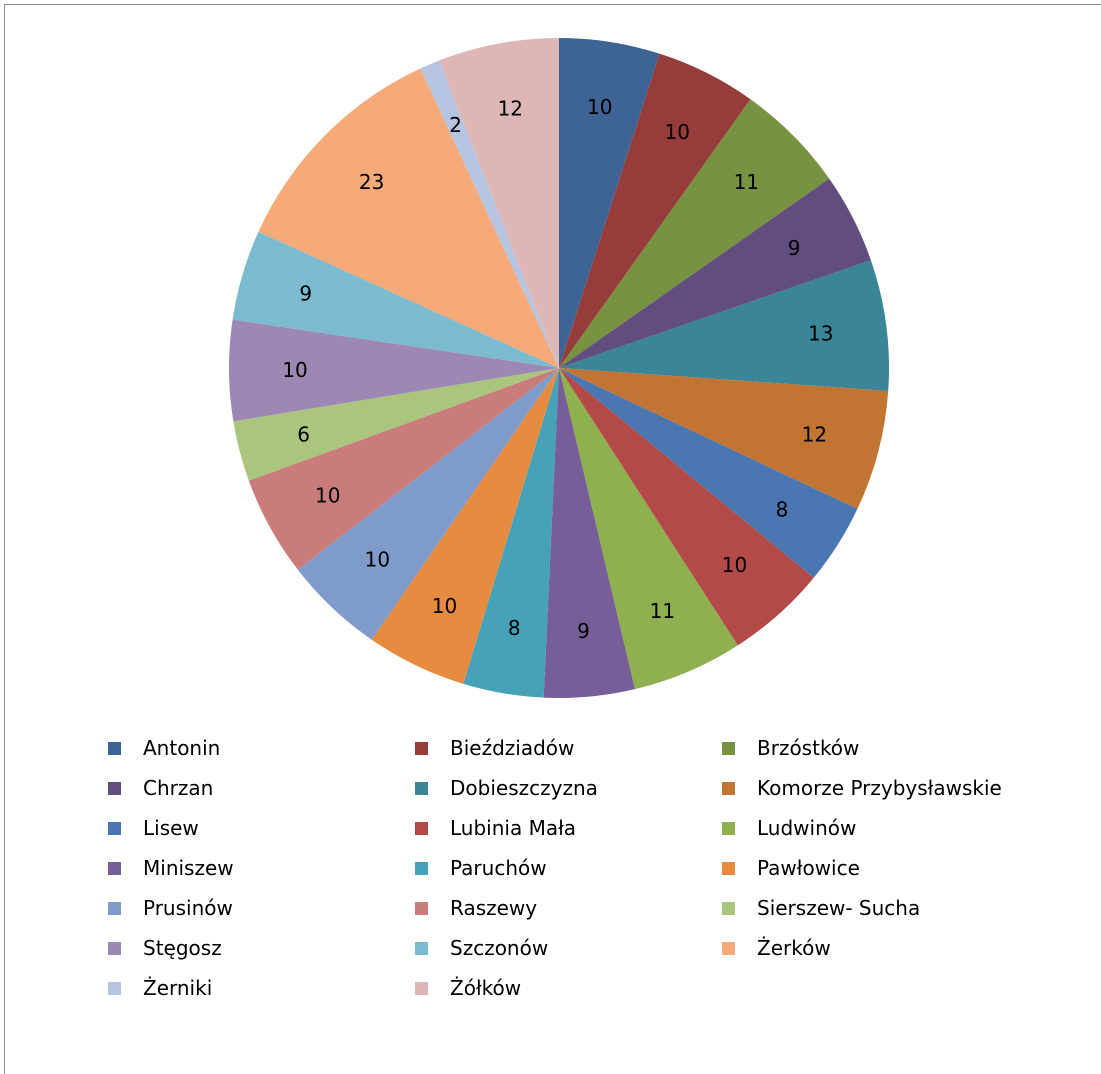 This screenshot has width=1101, height=1074. What do you see at coordinates (178, 988) in the screenshot?
I see `legend-label: Żerniki` at bounding box center [178, 988].